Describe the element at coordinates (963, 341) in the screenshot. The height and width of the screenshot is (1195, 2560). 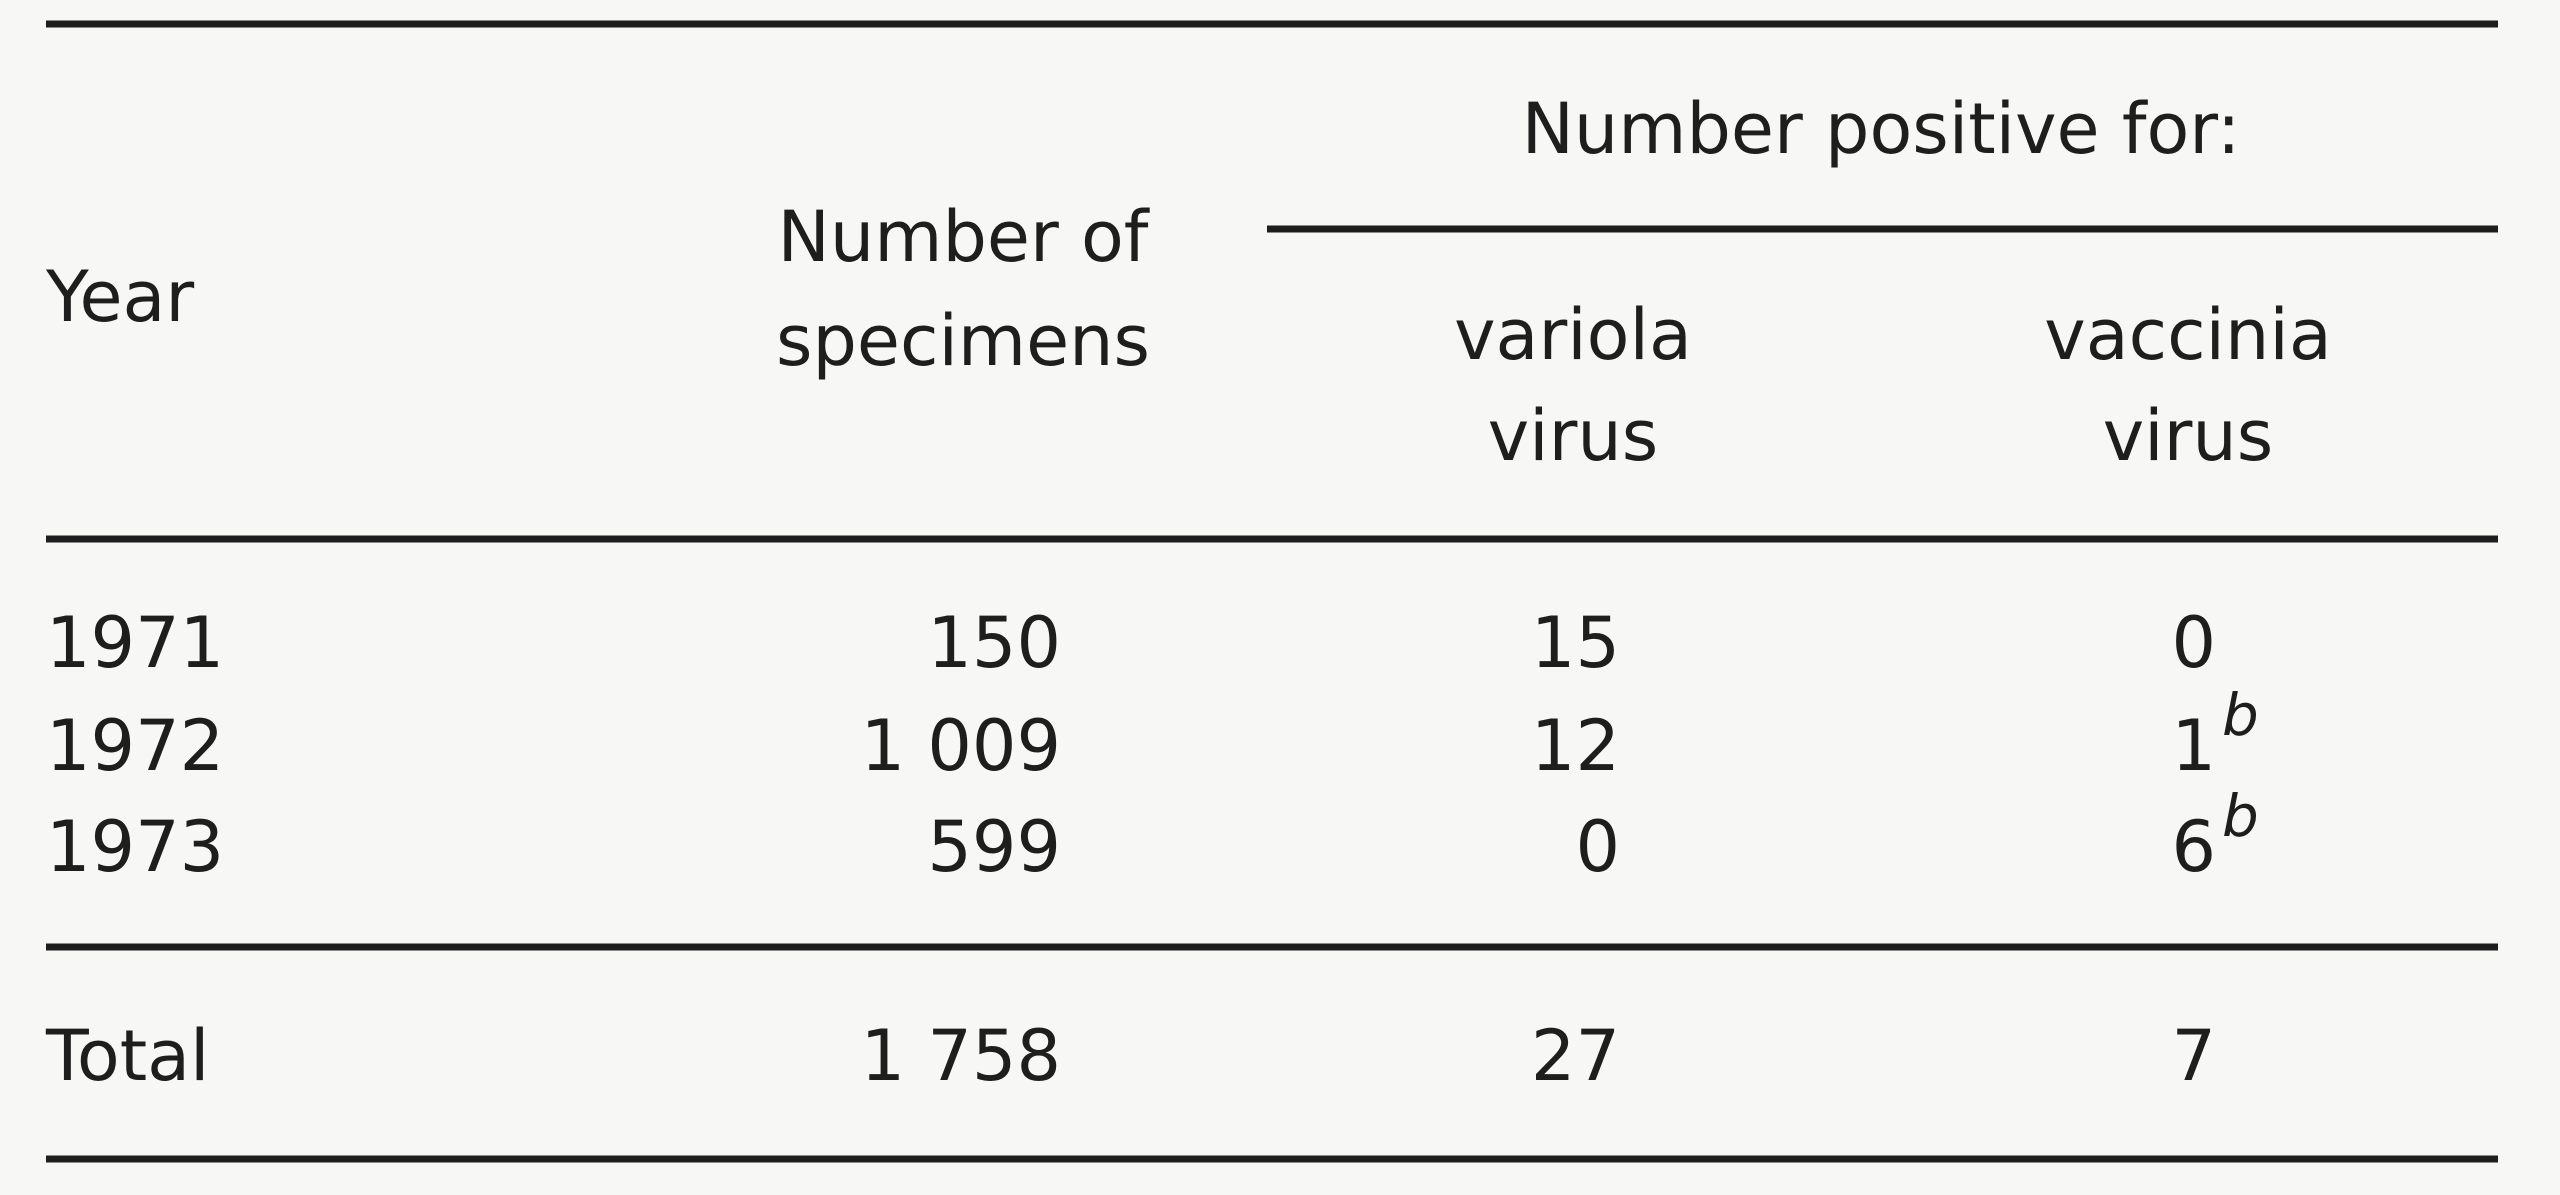
I see `header-specimens: specimens` at that location.